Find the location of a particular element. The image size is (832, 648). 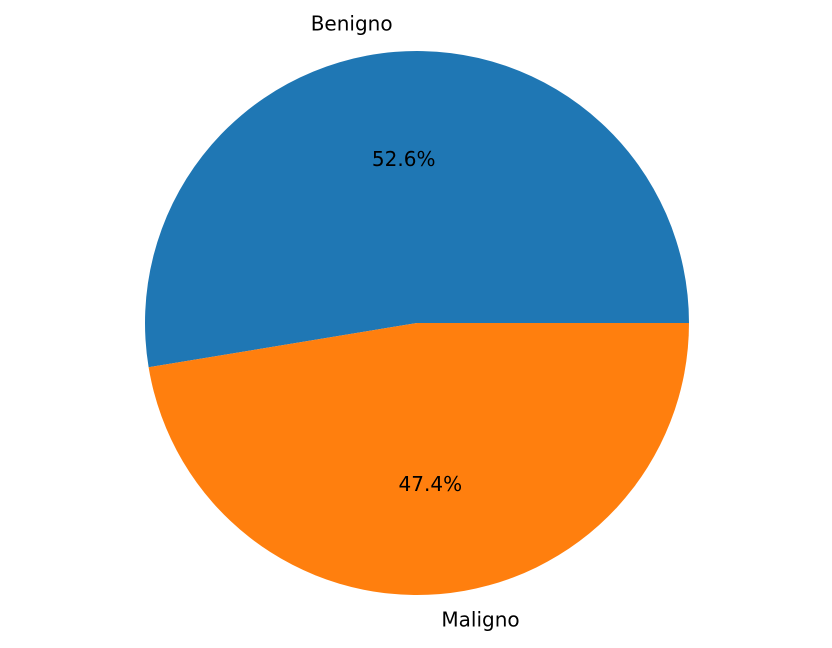

slice-label-benigno: Benigno is located at coordinates (352, 23).